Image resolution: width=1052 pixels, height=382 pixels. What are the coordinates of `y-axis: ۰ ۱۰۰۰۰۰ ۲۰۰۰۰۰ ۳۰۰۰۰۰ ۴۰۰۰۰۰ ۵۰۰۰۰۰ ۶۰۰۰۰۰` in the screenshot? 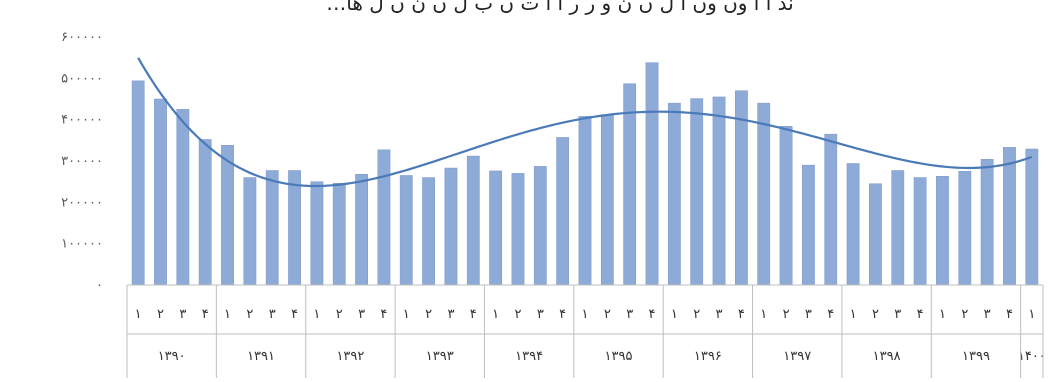 It's located at (82, 161).